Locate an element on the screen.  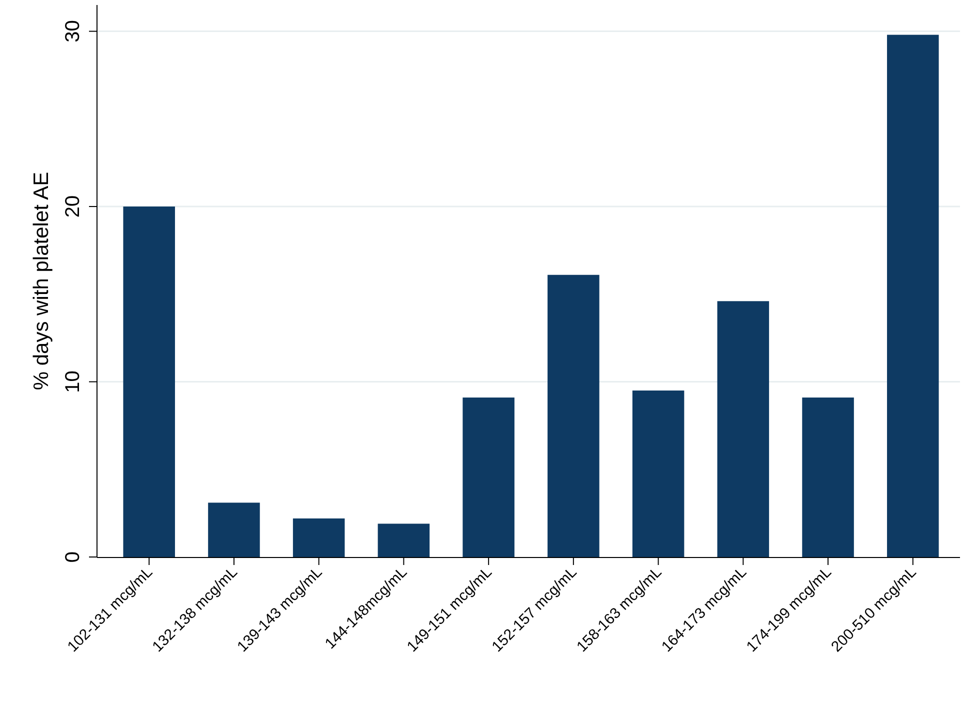
y-tick-label: 0 is located at coordinates (73, 557).